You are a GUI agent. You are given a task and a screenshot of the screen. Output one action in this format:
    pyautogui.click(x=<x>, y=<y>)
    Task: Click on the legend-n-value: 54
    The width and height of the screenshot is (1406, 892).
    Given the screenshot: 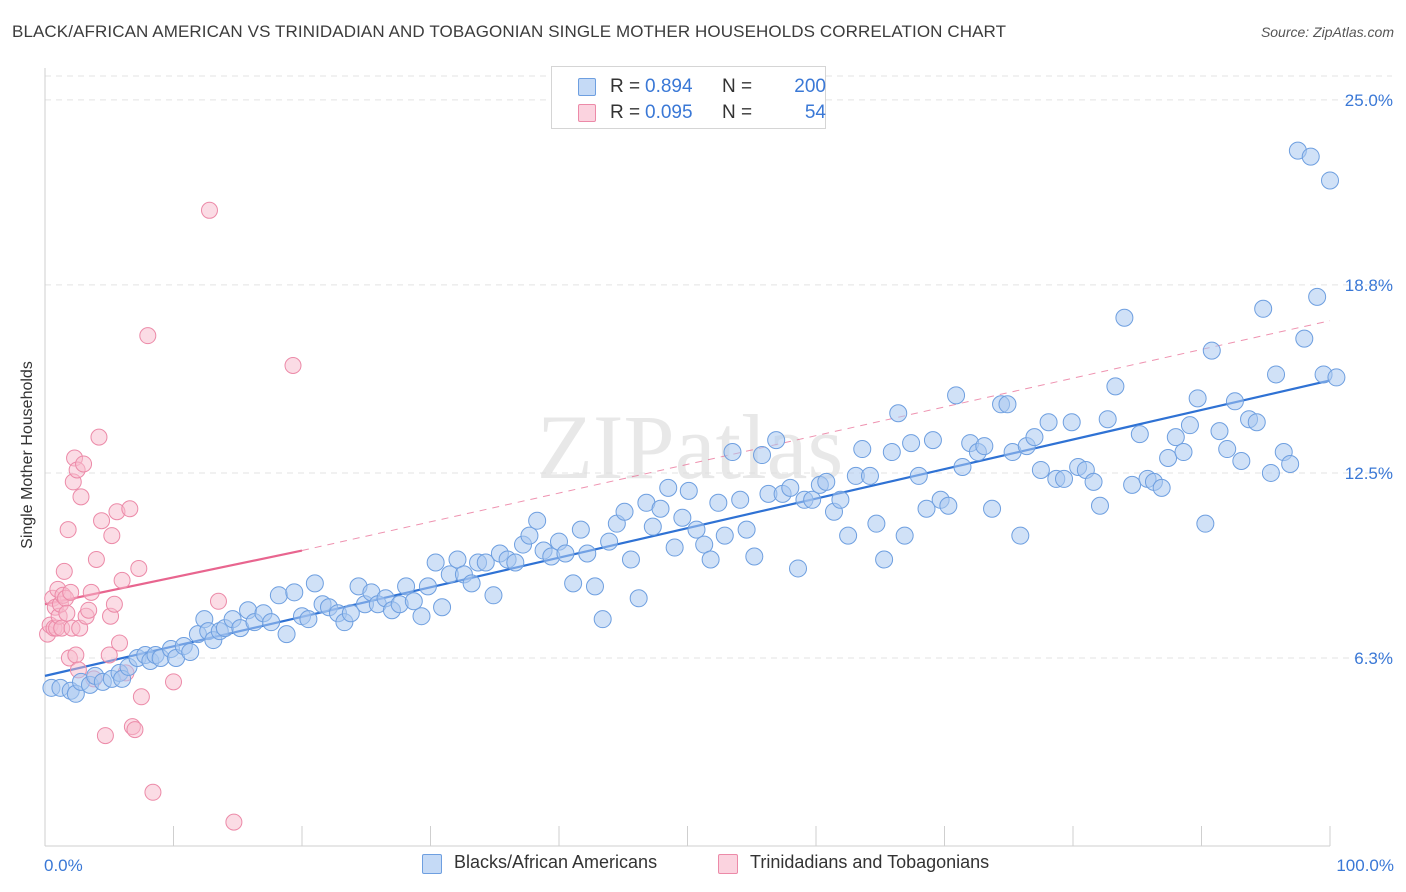 What is the action you would take?
    pyautogui.click(x=815, y=112)
    